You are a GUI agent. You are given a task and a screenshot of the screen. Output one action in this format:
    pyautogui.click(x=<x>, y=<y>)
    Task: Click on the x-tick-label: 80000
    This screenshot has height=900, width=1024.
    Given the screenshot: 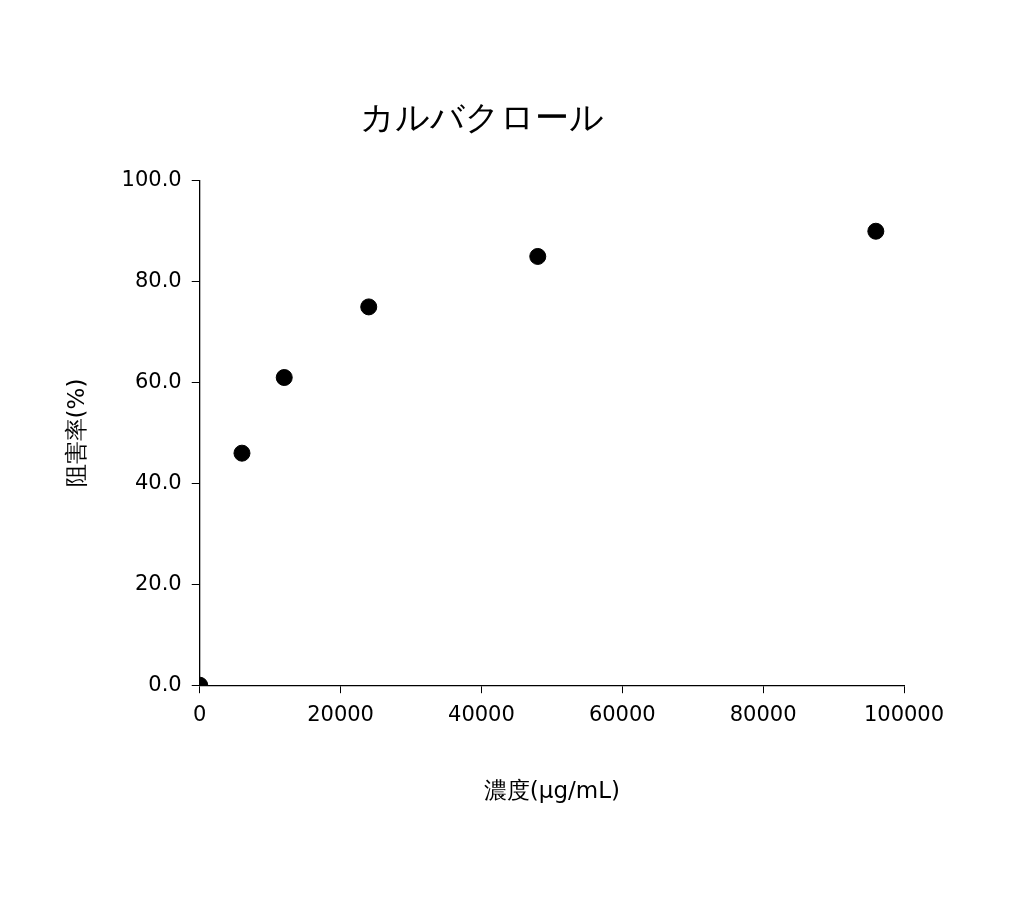 What is the action you would take?
    pyautogui.click(x=763, y=714)
    